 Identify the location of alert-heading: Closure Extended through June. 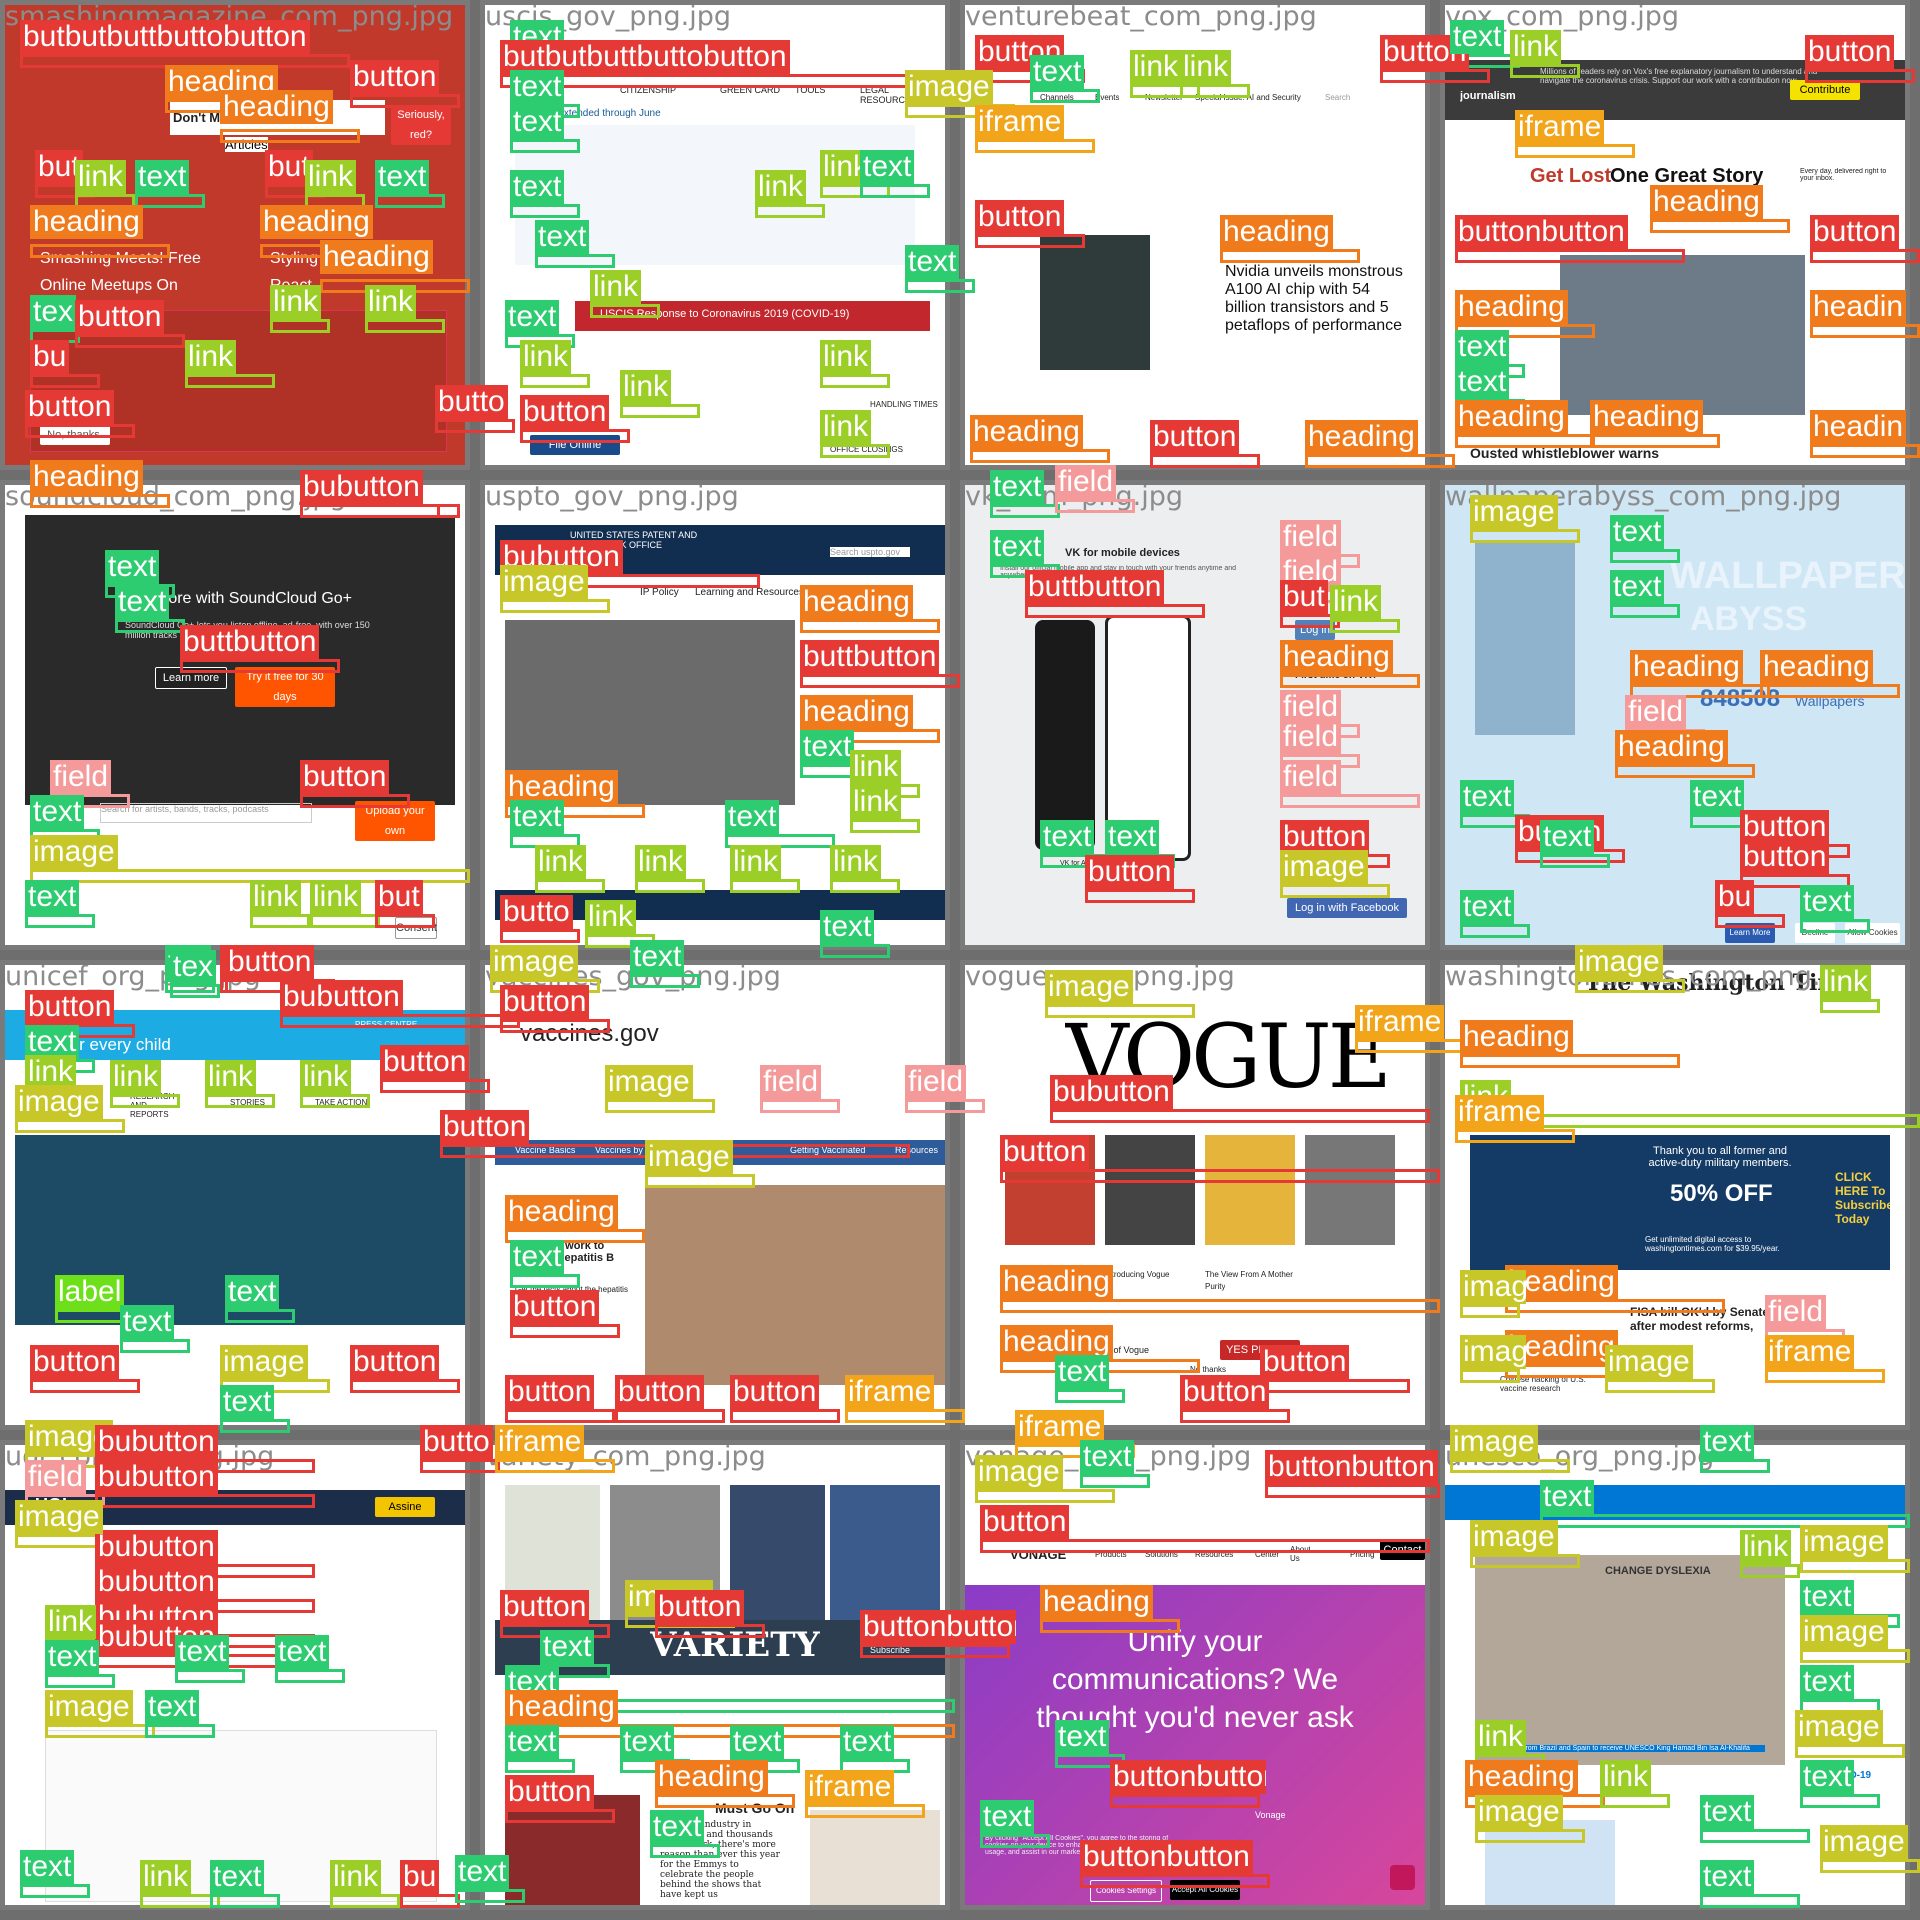
(590, 113).